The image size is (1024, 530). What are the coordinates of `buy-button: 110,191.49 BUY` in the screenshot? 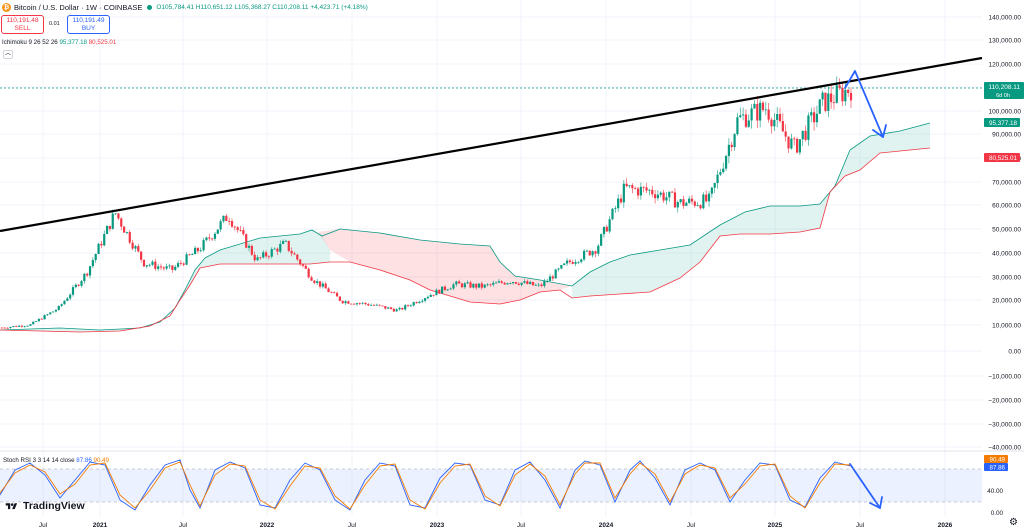 It's located at (88, 24).